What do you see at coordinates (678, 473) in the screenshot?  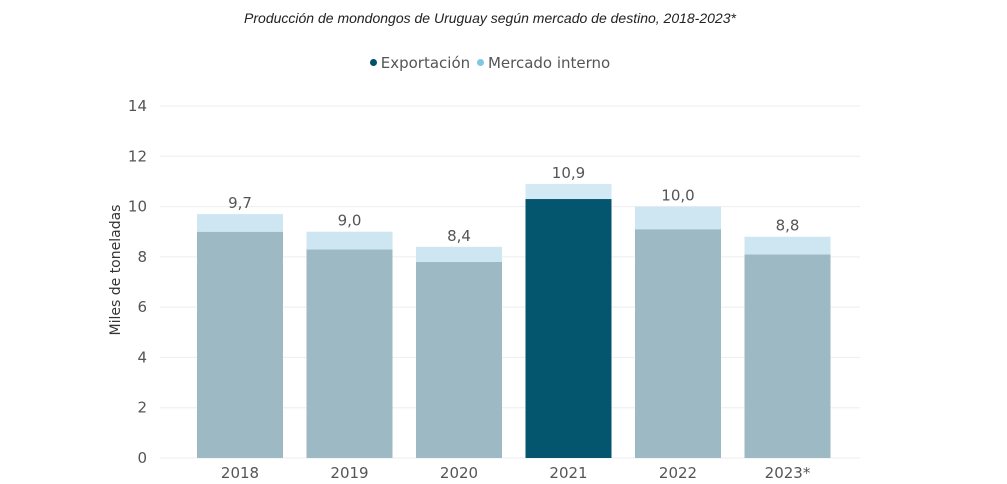 I see `x-tick-label: 2022` at bounding box center [678, 473].